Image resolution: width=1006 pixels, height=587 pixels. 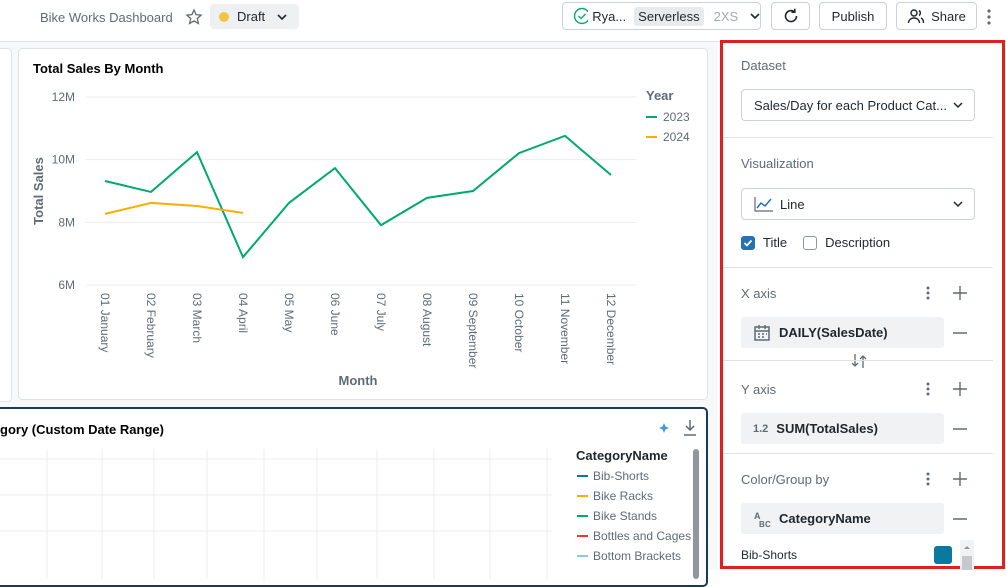 I want to click on legend-label: Bike Racks, so click(x=623, y=496).